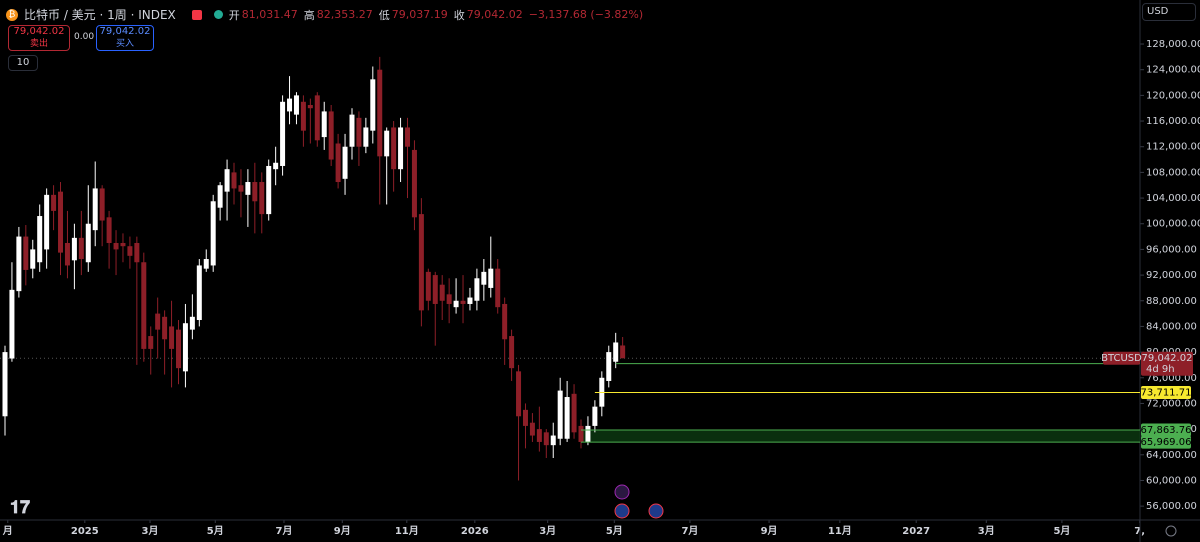 The width and height of the screenshot is (1200, 542). I want to click on buy-price: 79,042.02, so click(125, 31).